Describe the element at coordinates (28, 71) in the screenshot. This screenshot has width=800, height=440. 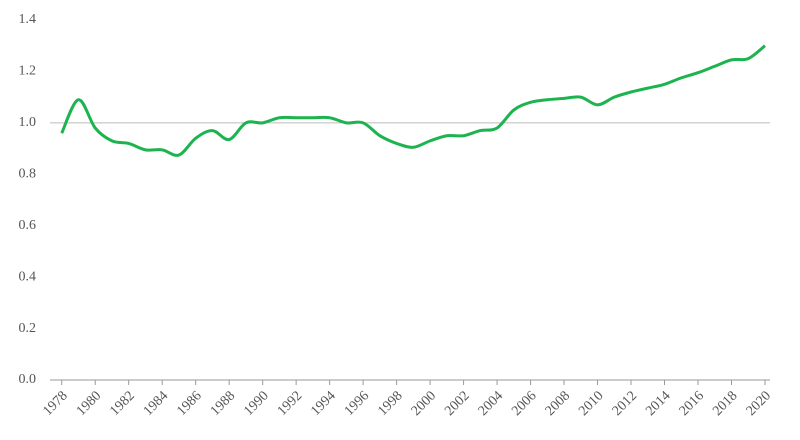
I see `y-tick-label: 1.2` at that location.